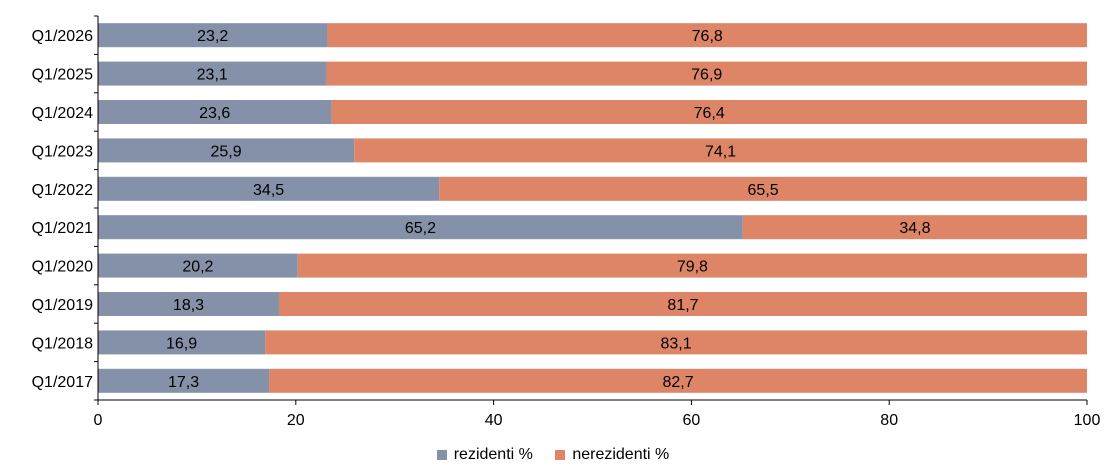 The image size is (1106, 468). Describe the element at coordinates (62, 382) in the screenshot. I see `category-label-9: Q1/2017` at that location.